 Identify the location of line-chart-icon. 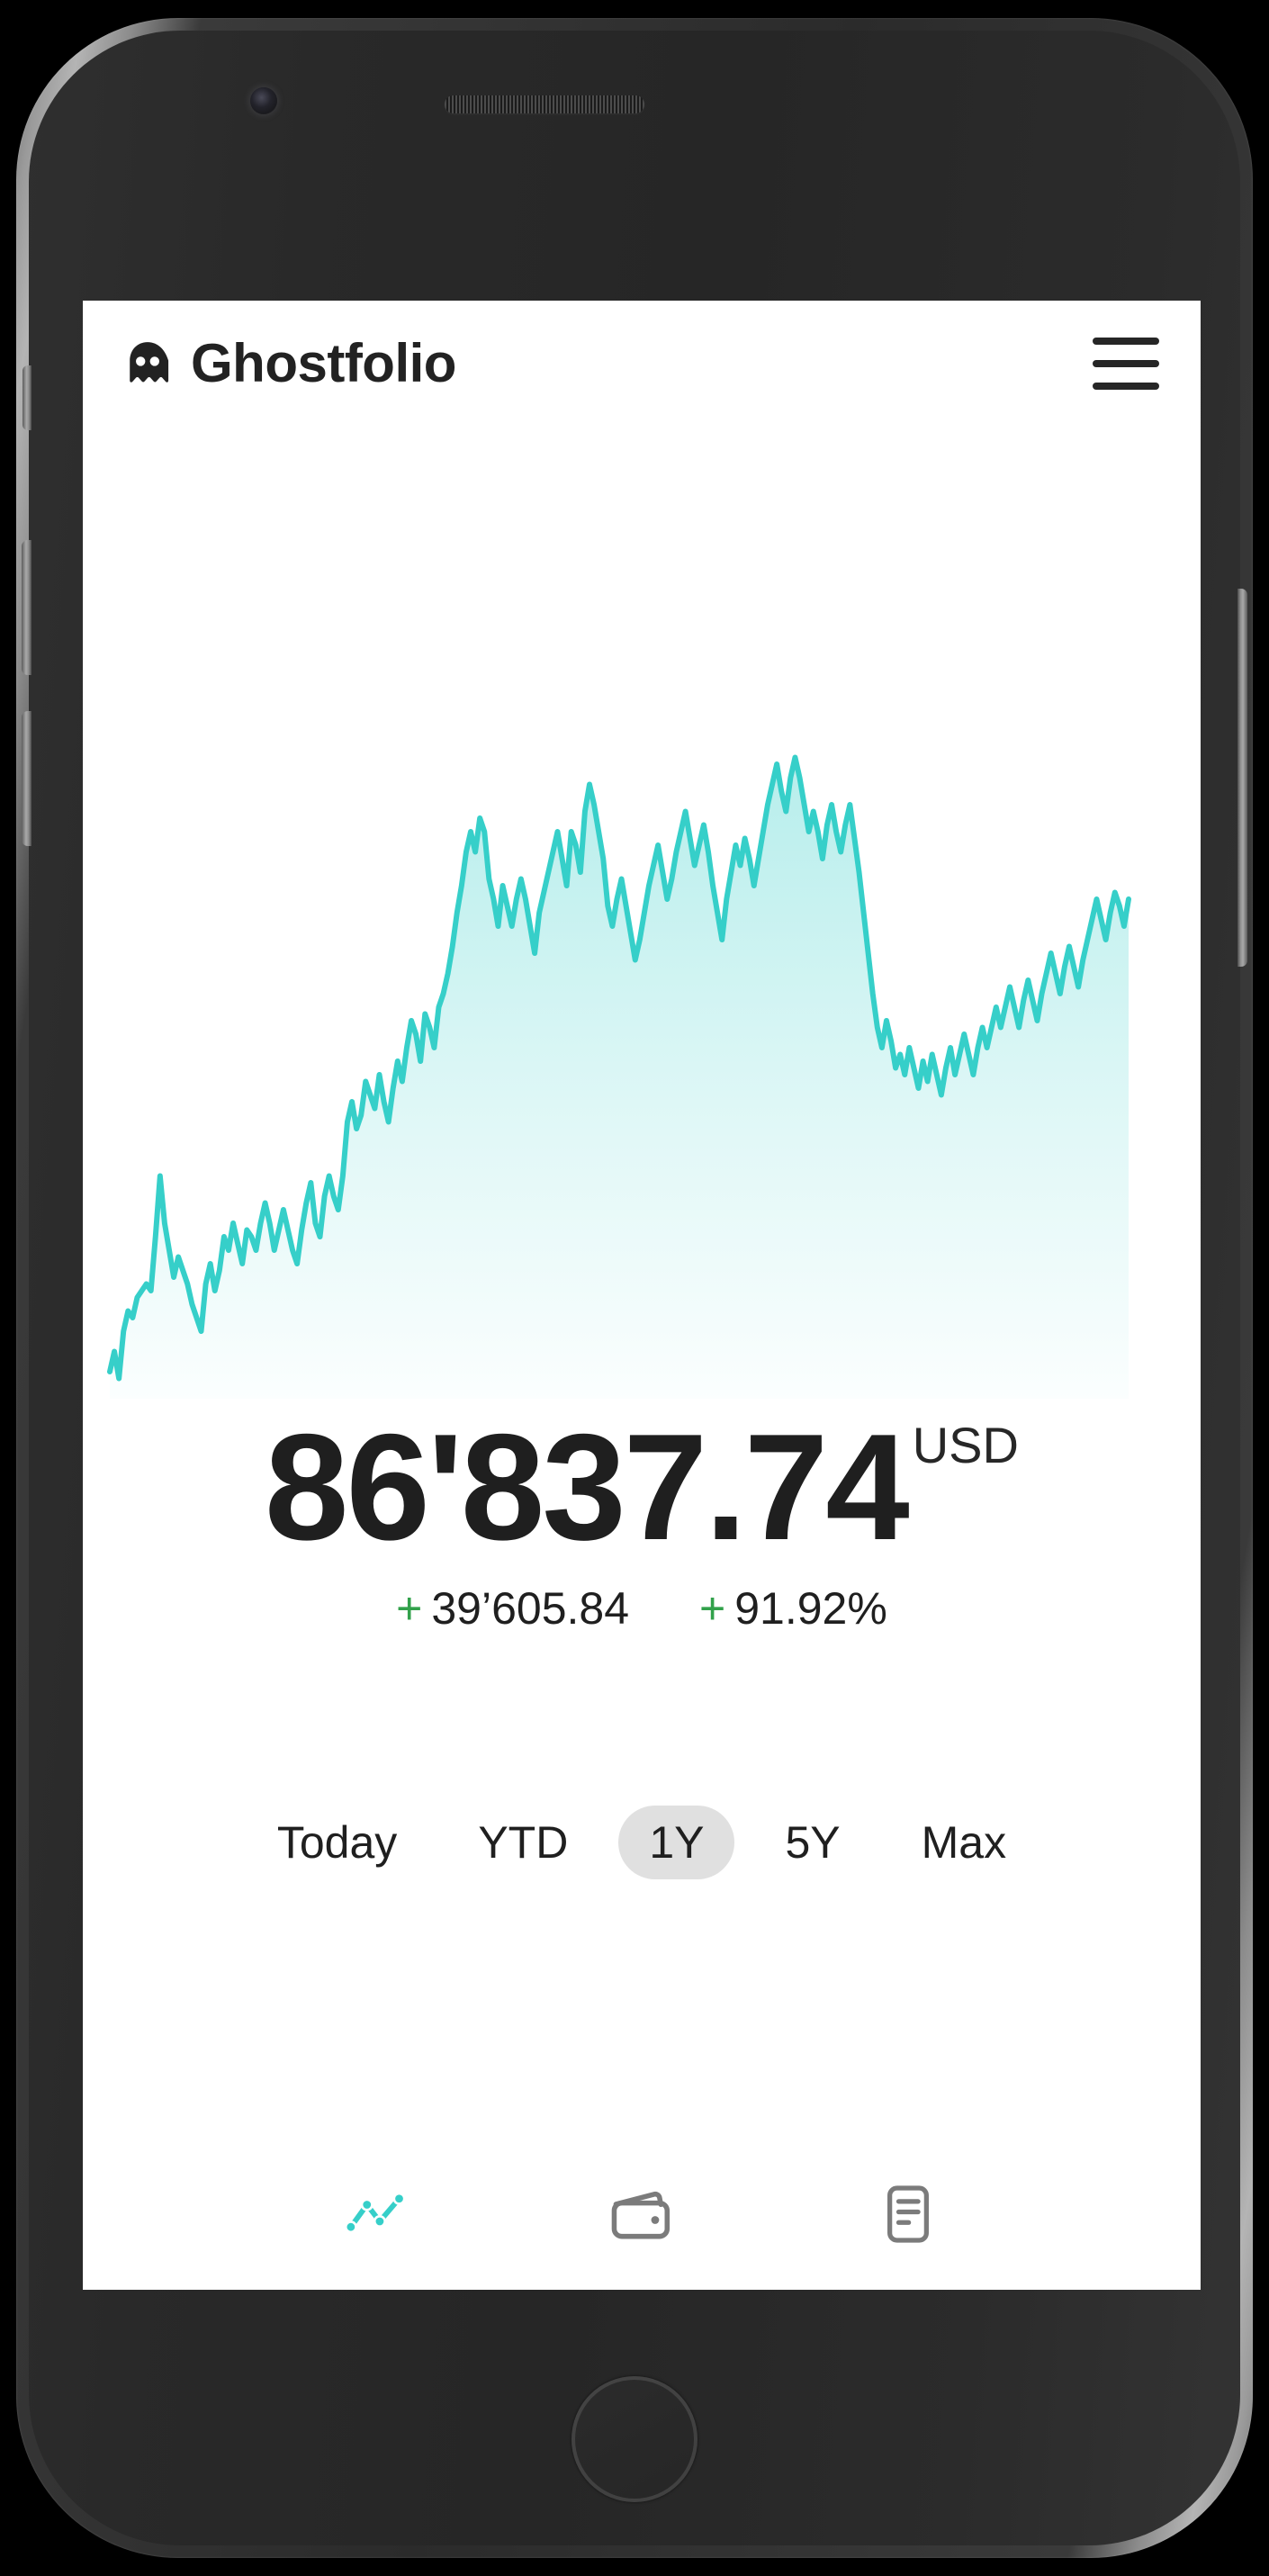
(375, 2213).